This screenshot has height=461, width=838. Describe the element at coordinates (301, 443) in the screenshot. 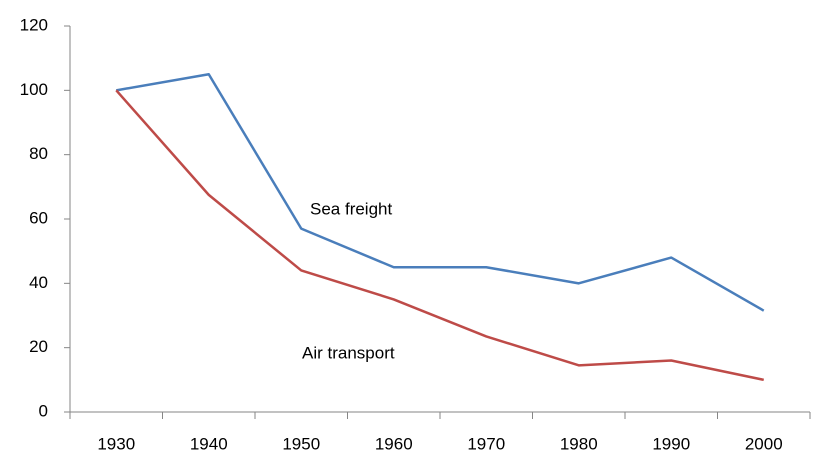

I see `x-tick-label: 1950` at that location.